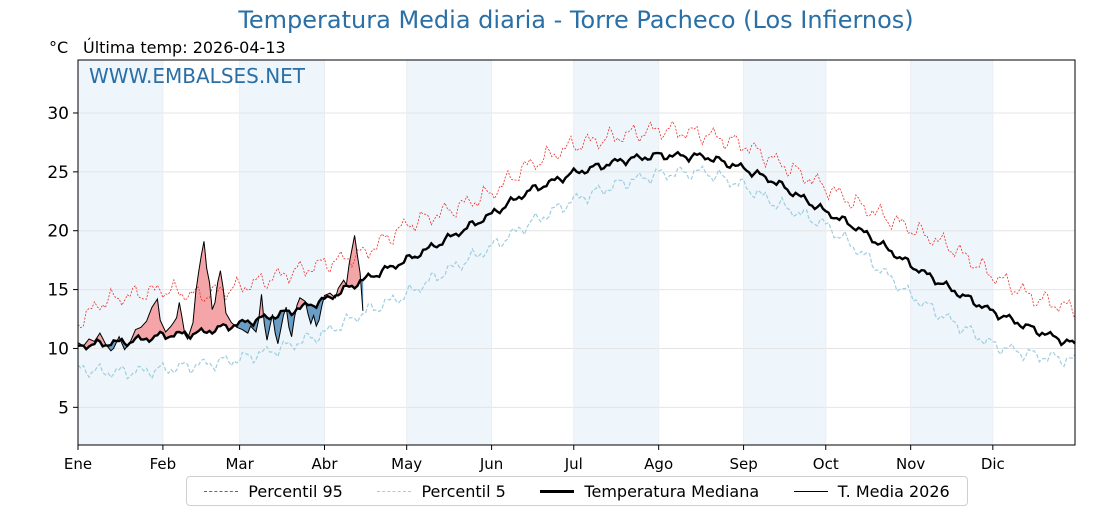  What do you see at coordinates (394, 491) in the screenshot?
I see `legend-swatch-p5` at bounding box center [394, 491].